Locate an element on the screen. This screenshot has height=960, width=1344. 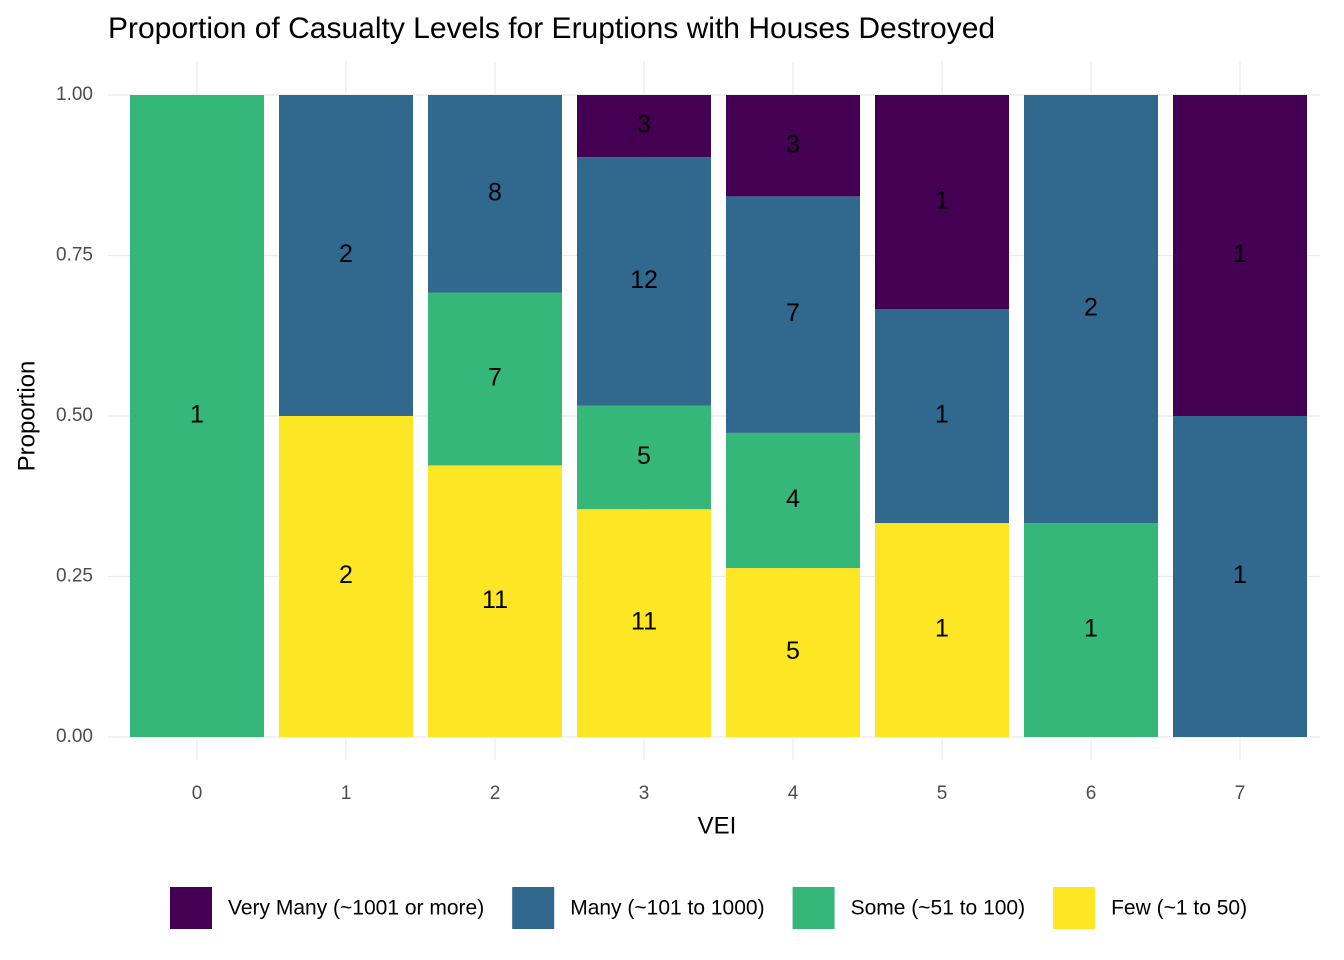
legend-label: Very Many (~1001 or more) is located at coordinates (356, 908).